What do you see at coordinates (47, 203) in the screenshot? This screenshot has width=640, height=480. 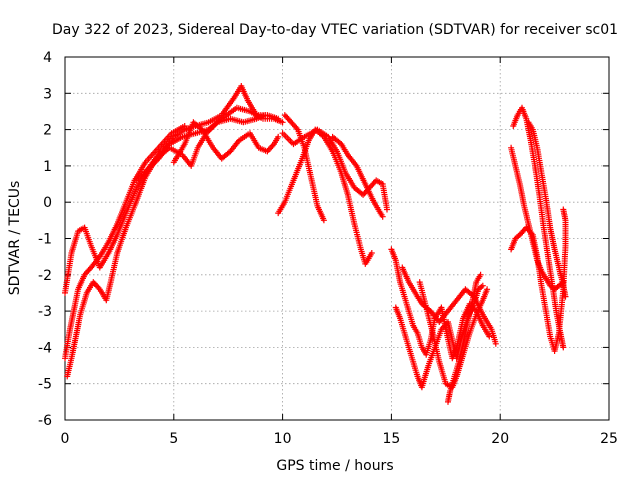 I see `y-tick-label: 0` at bounding box center [47, 203].